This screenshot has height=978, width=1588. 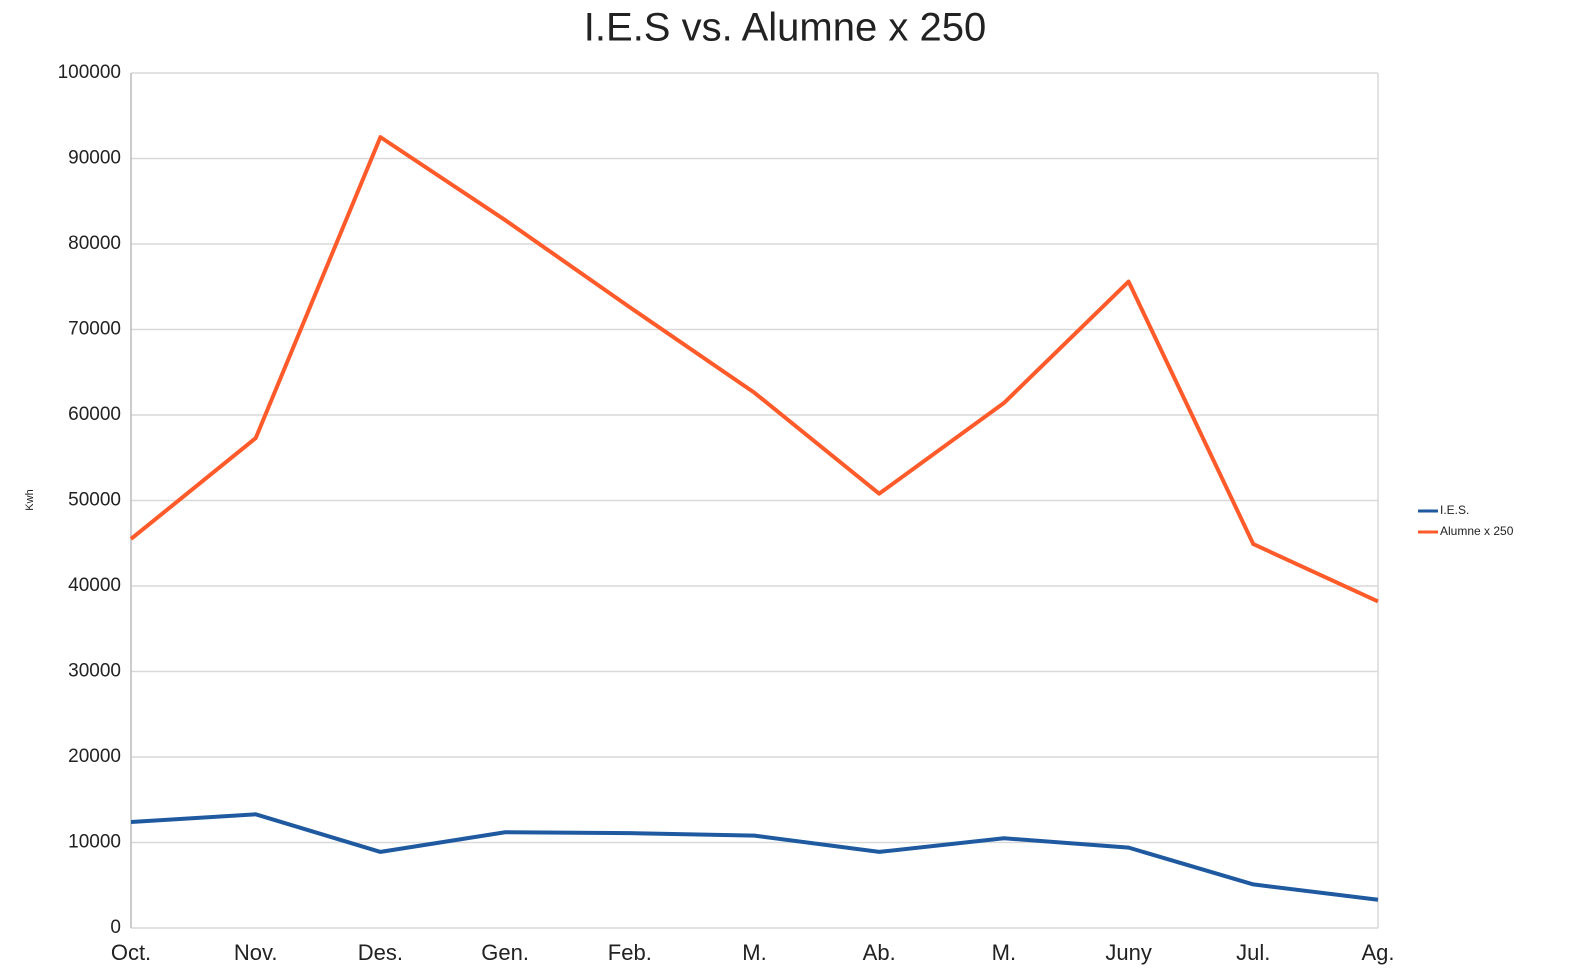 What do you see at coordinates (94, 585) in the screenshot?
I see `y-tick-label: 40000` at bounding box center [94, 585].